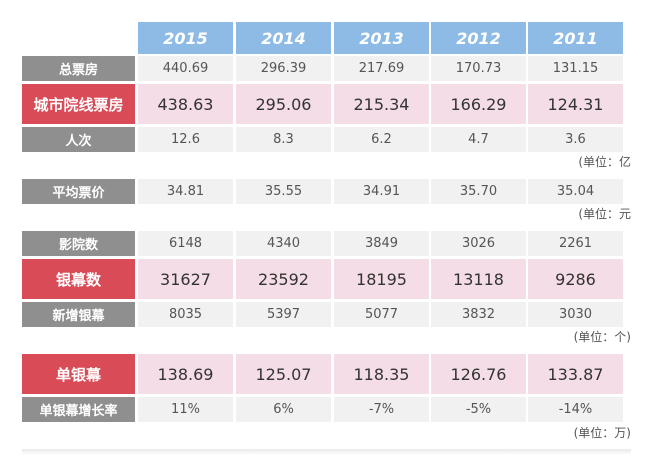 The width and height of the screenshot is (653, 459). I want to click on data-cell: 3849, so click(381, 243).